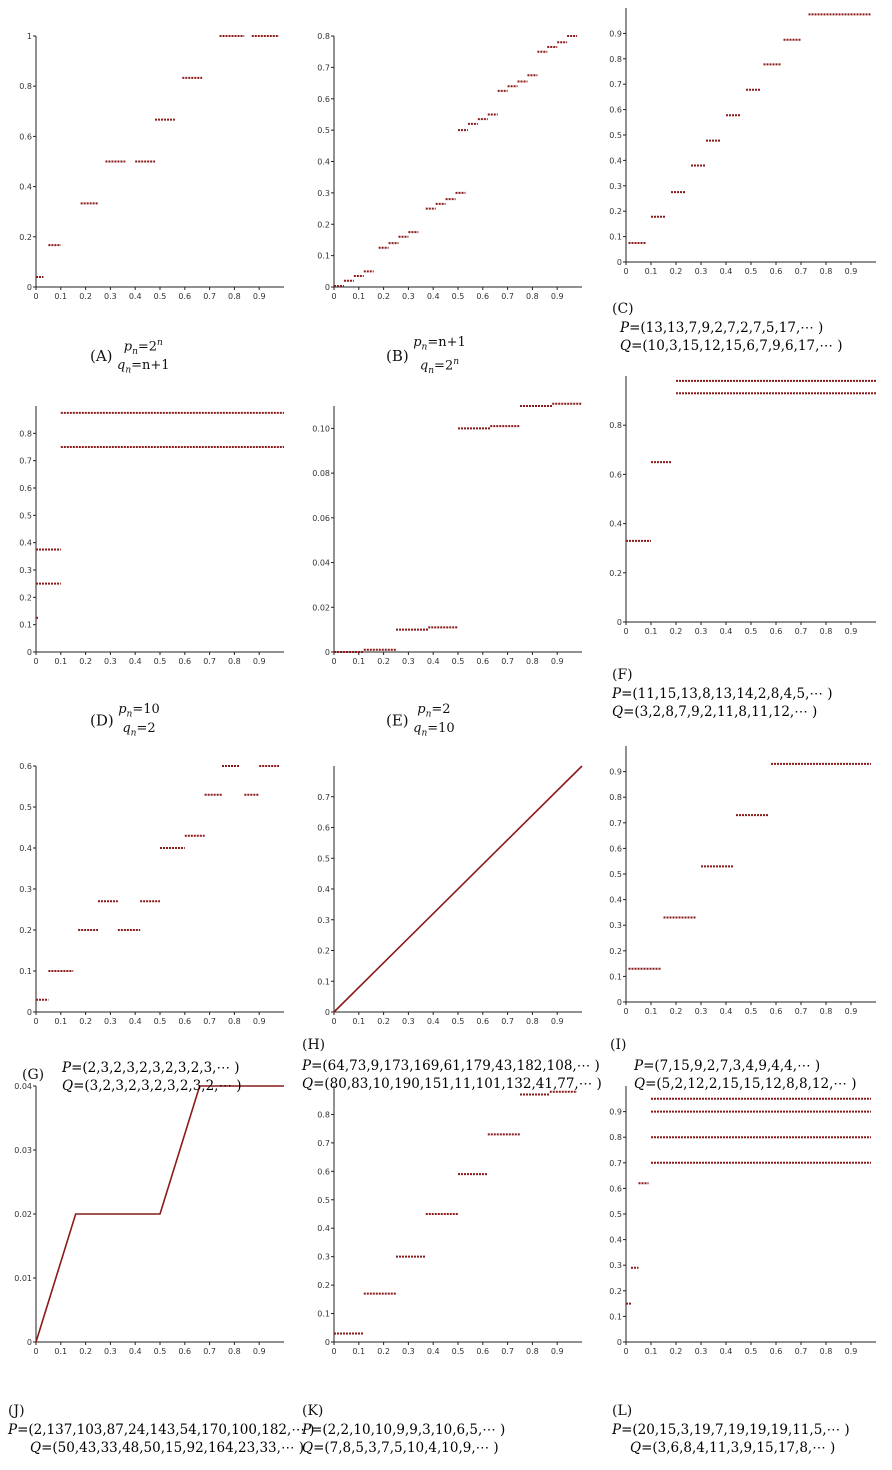 This screenshot has height=1470, width=892. Describe the element at coordinates (404, 1430) in the screenshot. I see `caption-k-p: P=(2,2,10,10,9,9,3,10,6,5,⋯ )` at that location.